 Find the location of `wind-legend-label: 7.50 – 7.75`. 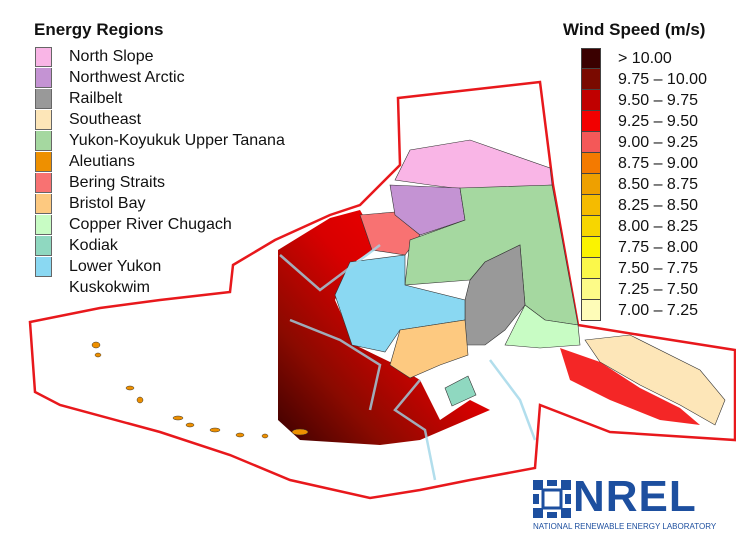

wind-legend-label: 7.50 – 7.75 is located at coordinates (658, 268).